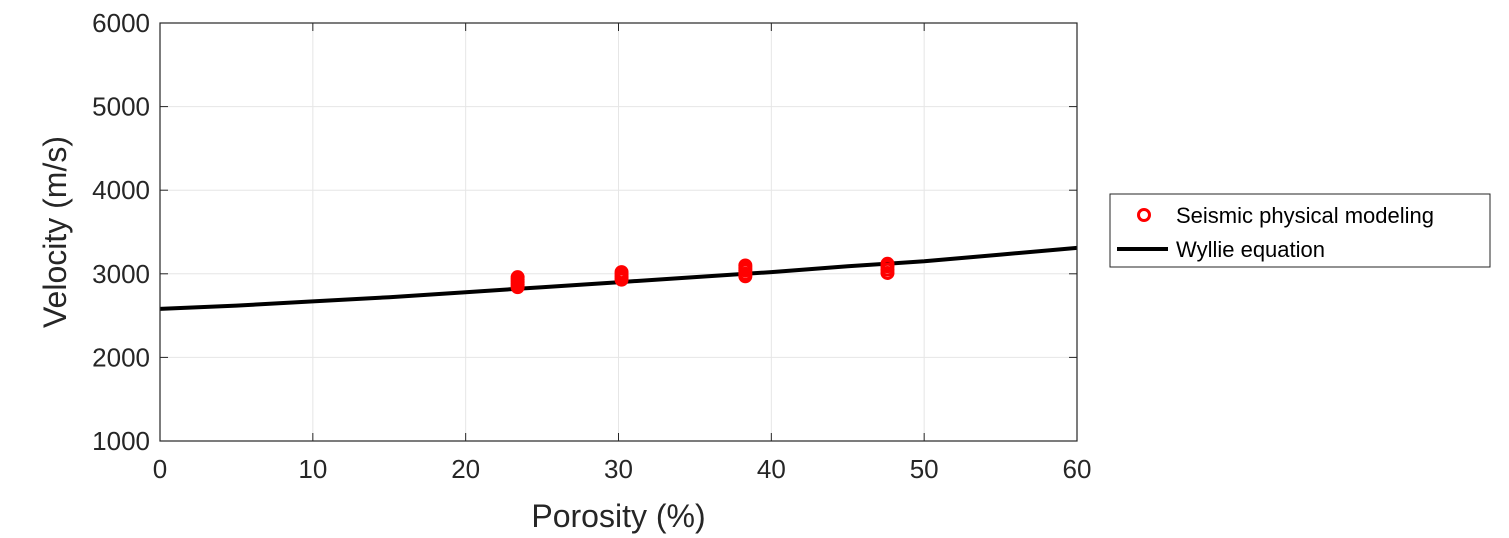  What do you see at coordinates (1250, 249) in the screenshot?
I see `legend-label-wyllie: Wyllie equation` at bounding box center [1250, 249].